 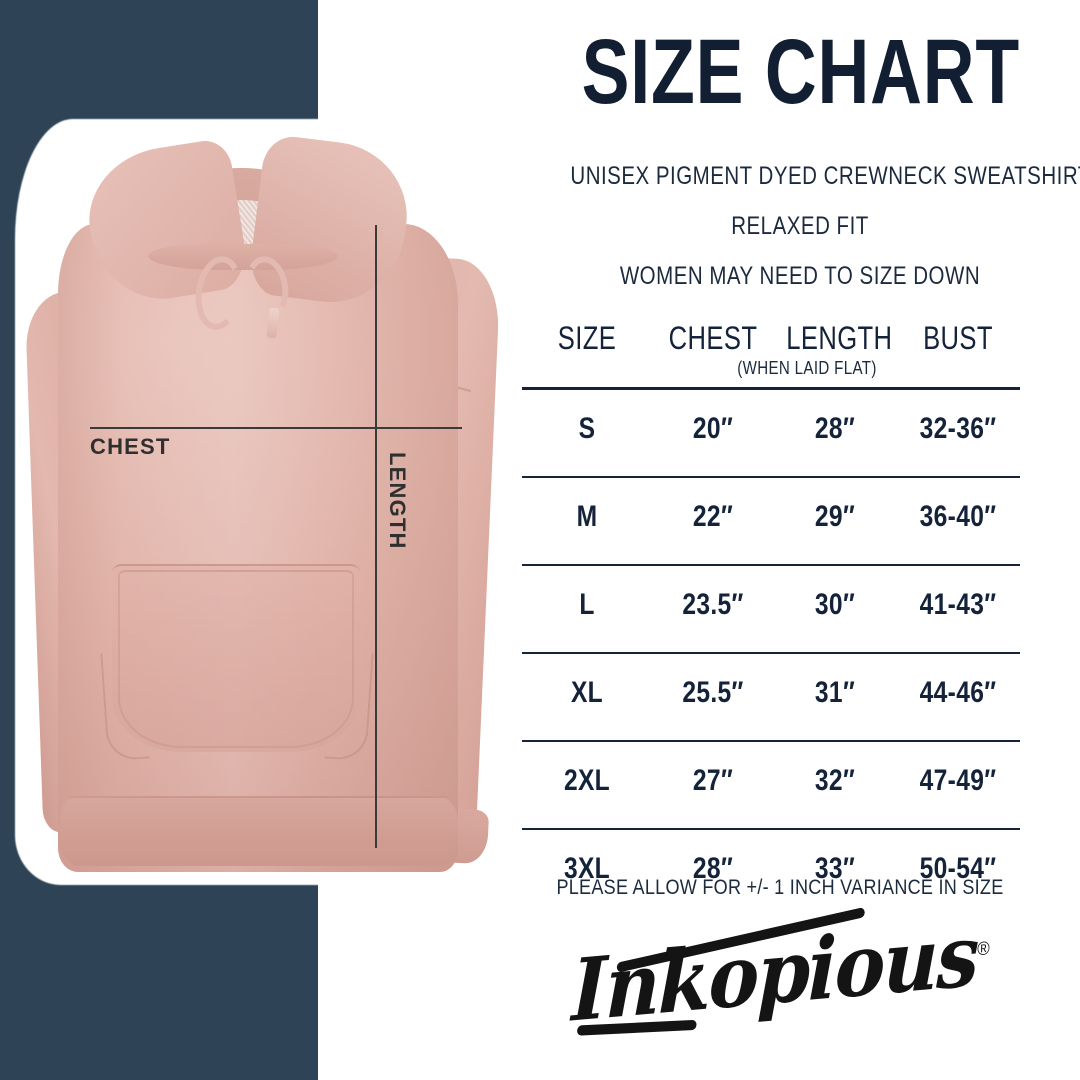 I want to click on brand-logo: Inkopious®, so click(x=780, y=973).